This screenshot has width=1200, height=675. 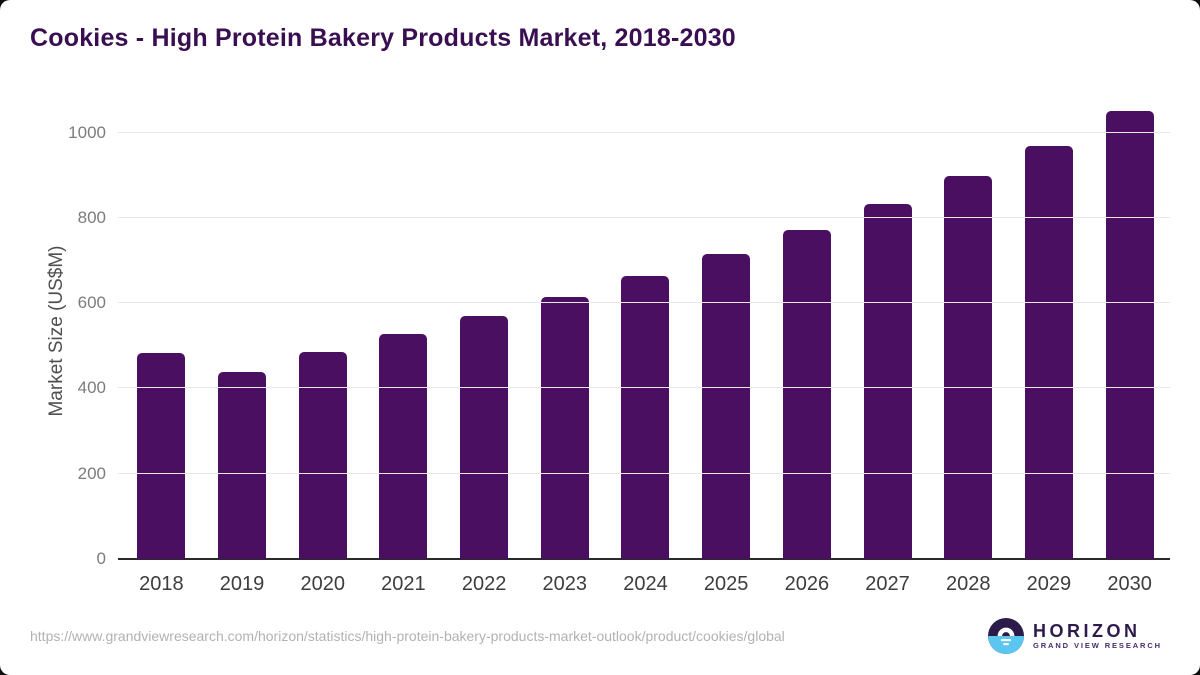 I want to click on x-tick-label: 2022, so click(x=484, y=584).